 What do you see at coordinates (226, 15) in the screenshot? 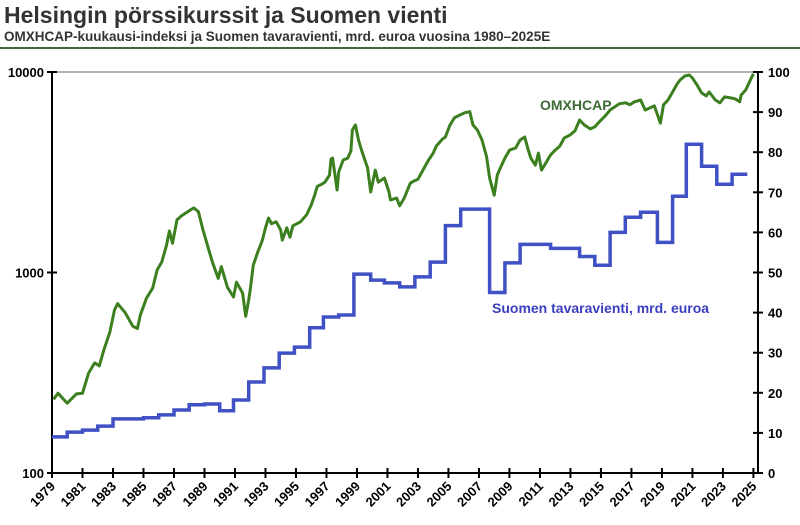
I see `chart-title: Helsingin pörssikurssit ja Suomen vienti` at bounding box center [226, 15].